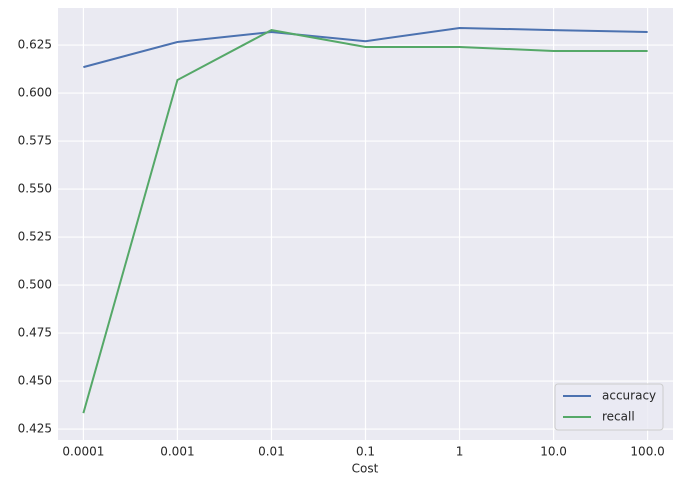  I want to click on y-tick-label: 0.425, so click(35, 429).